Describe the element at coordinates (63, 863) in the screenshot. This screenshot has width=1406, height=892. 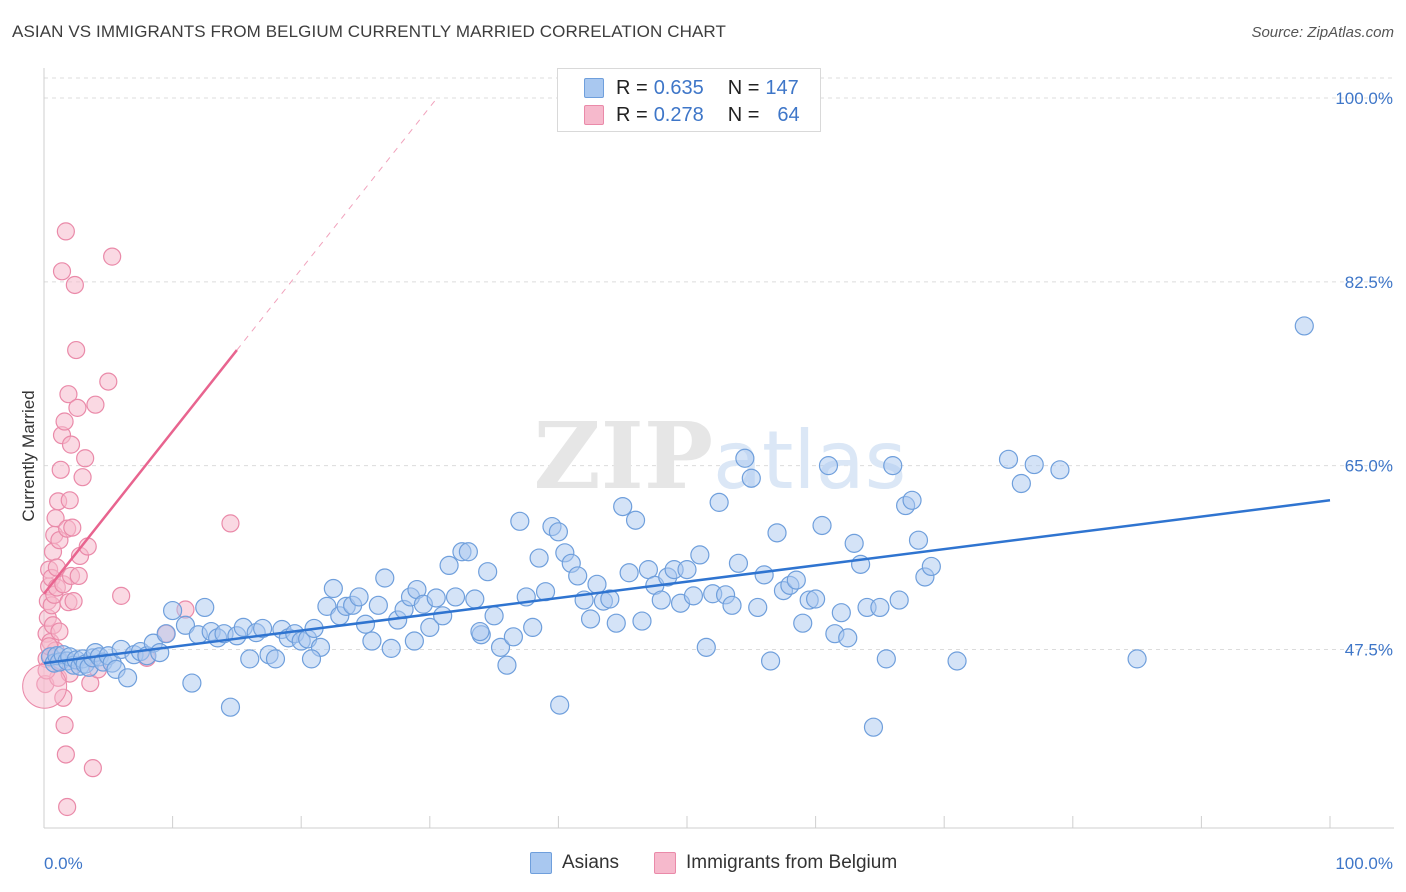
I see `x-tick-label: 0.0%` at that location.